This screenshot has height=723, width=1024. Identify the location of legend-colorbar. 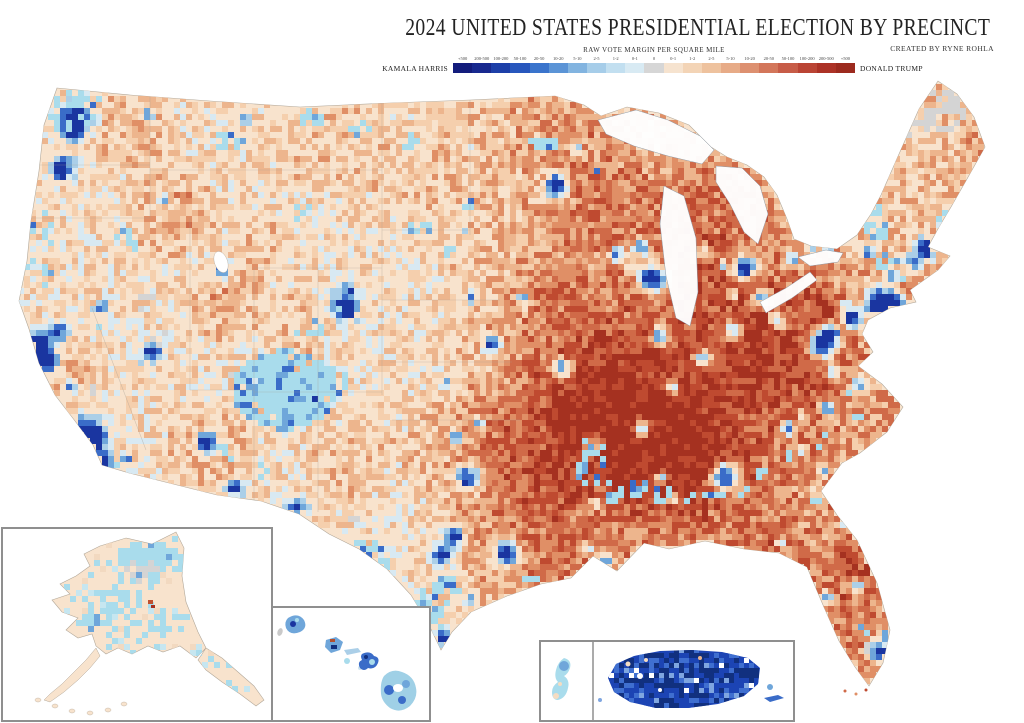
(654, 68).